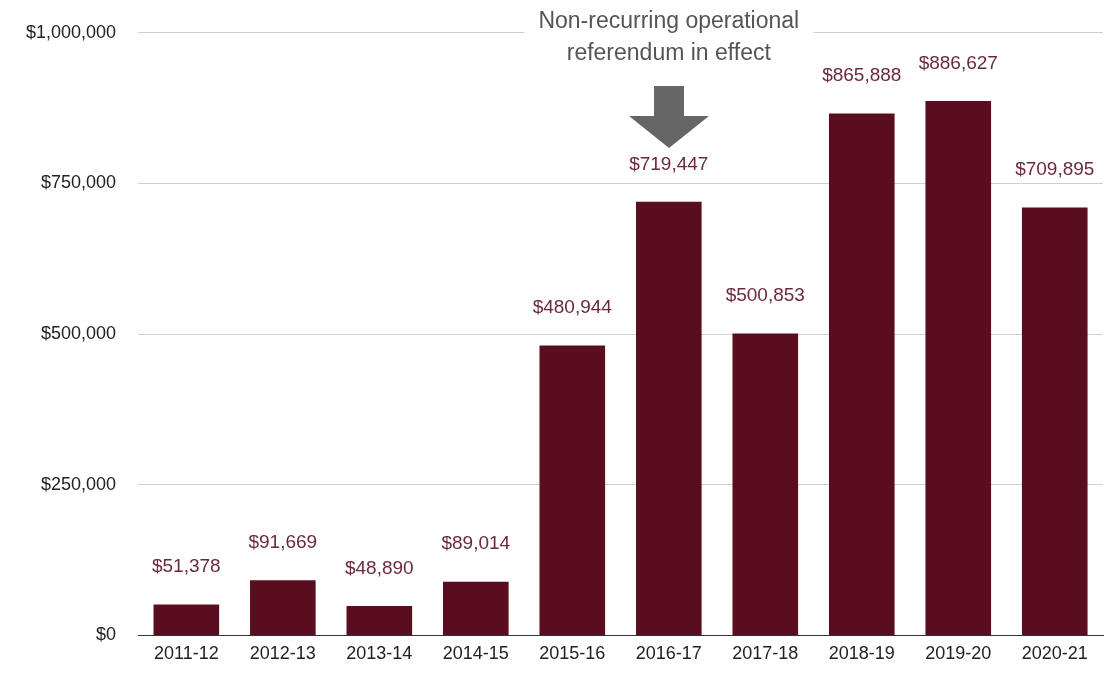 The image size is (1109, 677). I want to click on x-tick-label: 2012-13, so click(282, 653).